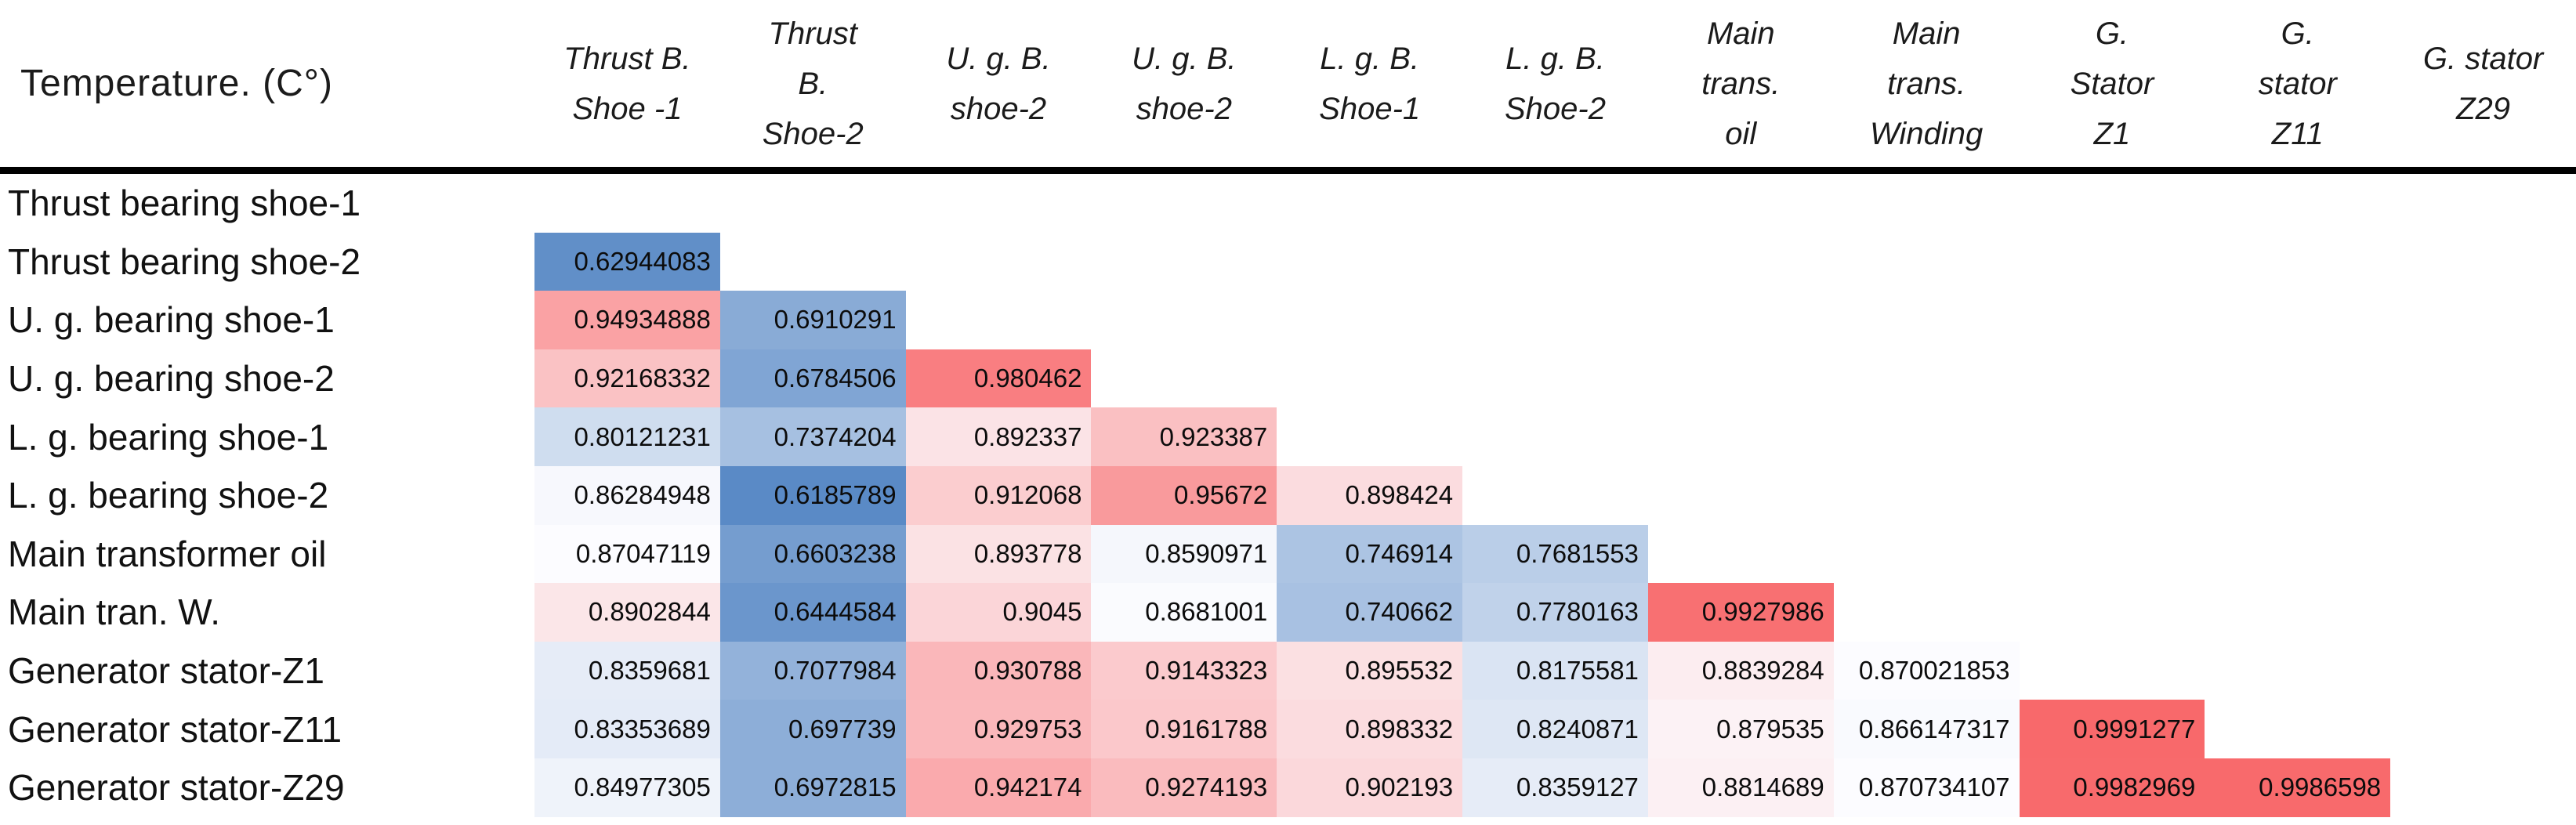  Describe the element at coordinates (998, 379) in the screenshot. I see `matrix-cell: 0.980462` at that location.